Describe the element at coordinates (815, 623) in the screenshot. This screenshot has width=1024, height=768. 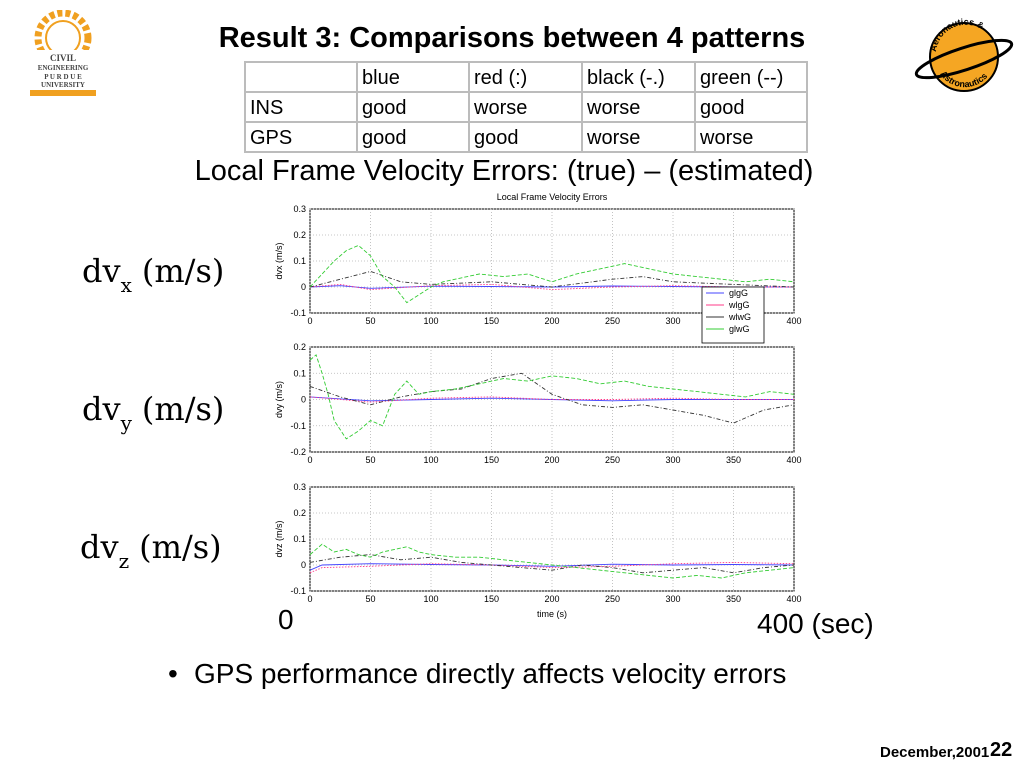
I see `axis-end-label: 400 (sec)` at that location.